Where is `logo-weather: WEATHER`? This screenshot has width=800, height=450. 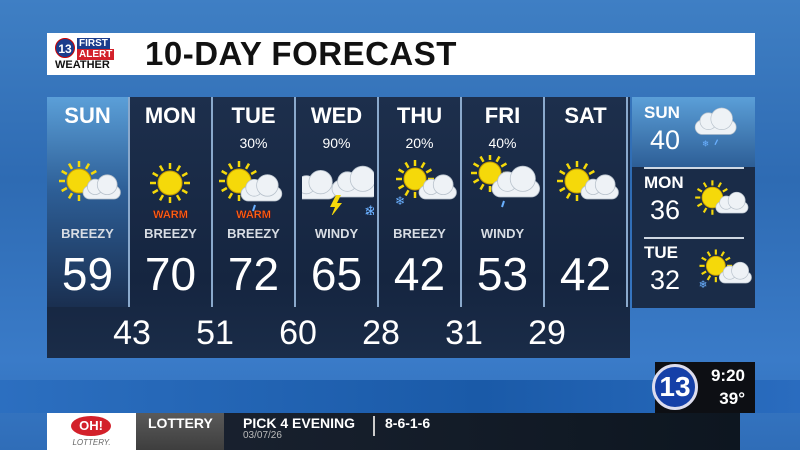
logo-weather: WEATHER is located at coordinates (82, 65).